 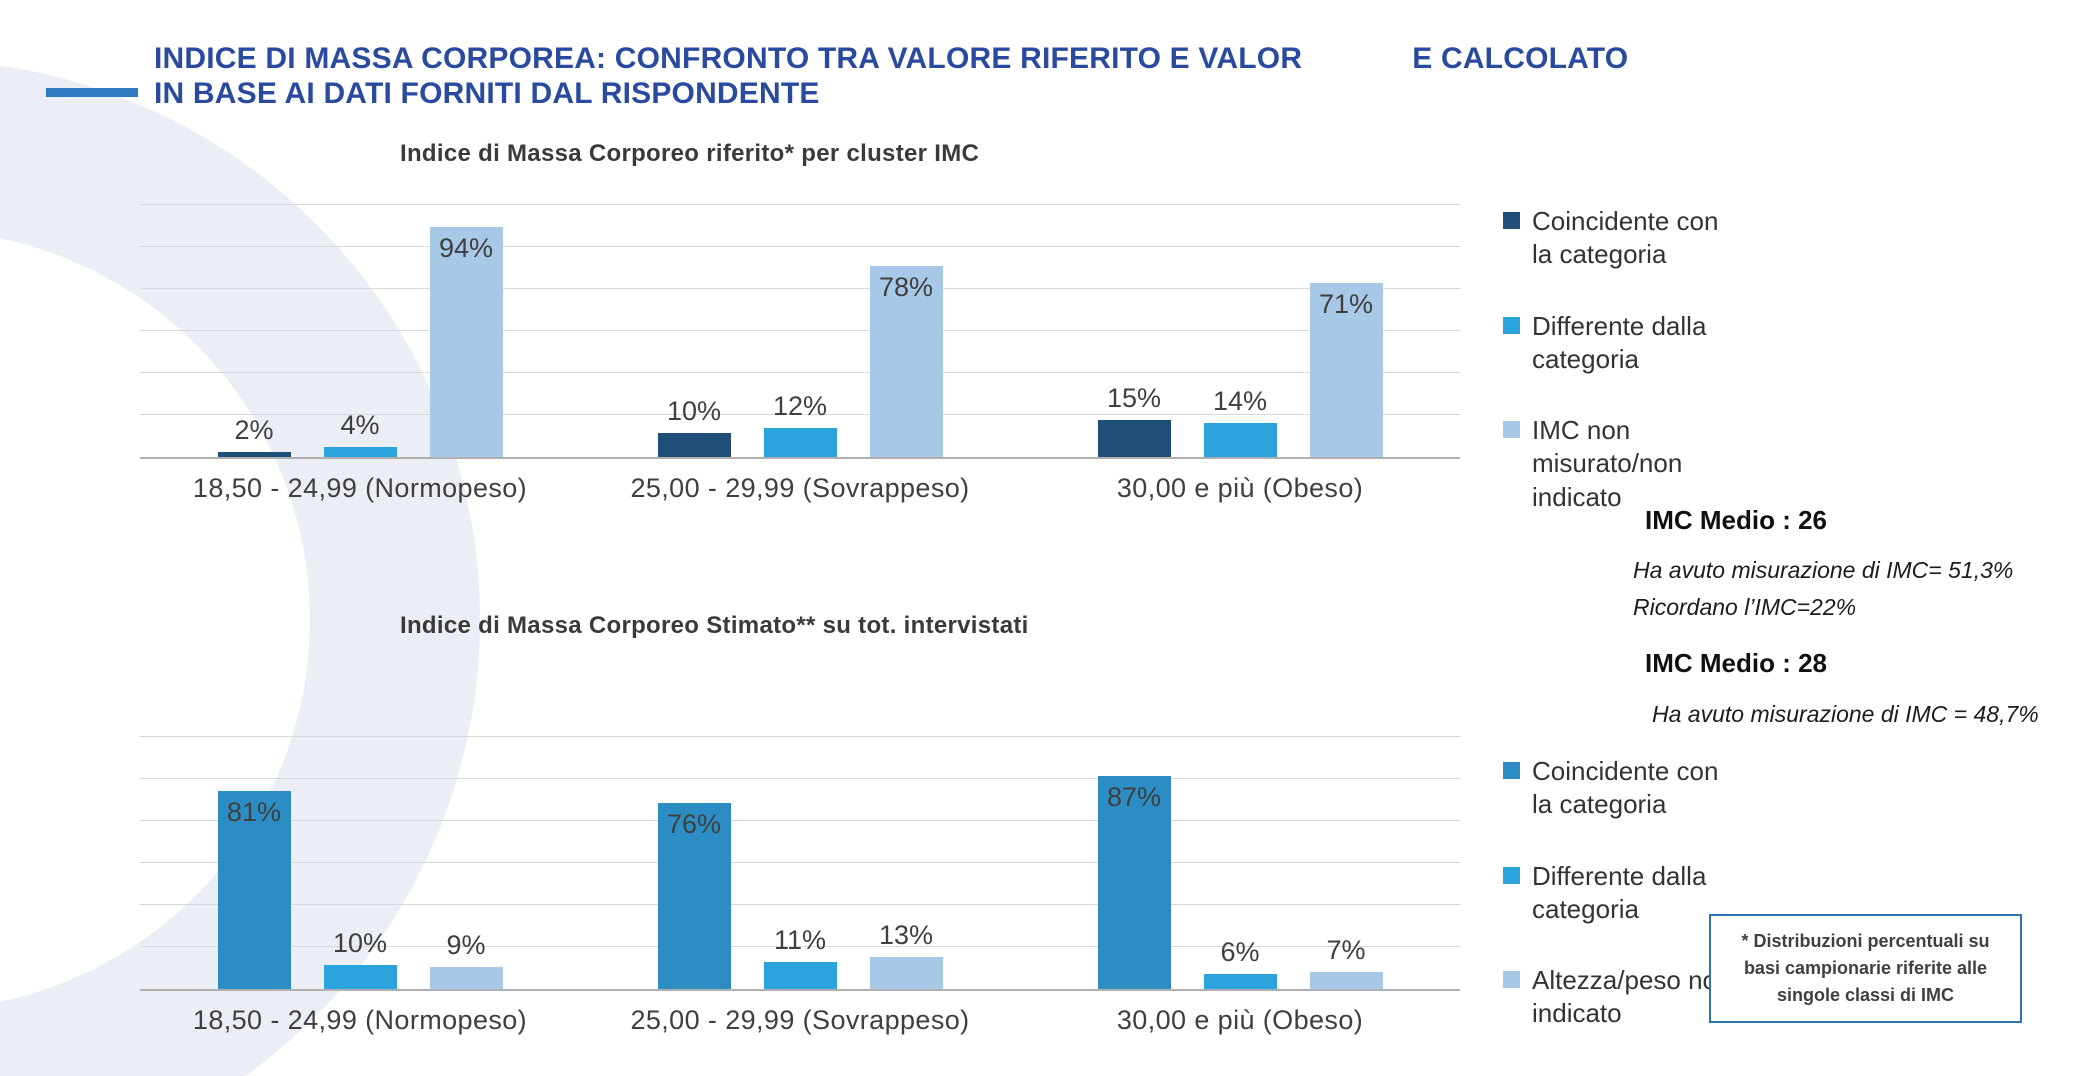 I want to click on bar-value-label: 94%, so click(x=466, y=248).